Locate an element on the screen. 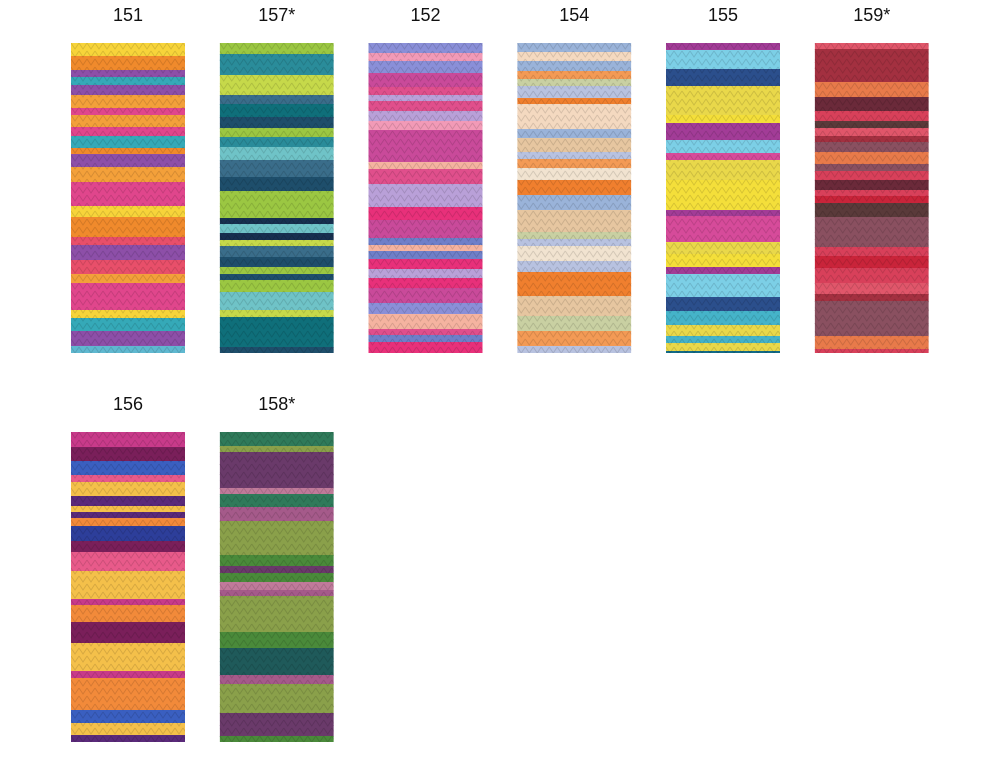  swatch: 159* is located at coordinates (874, 182).